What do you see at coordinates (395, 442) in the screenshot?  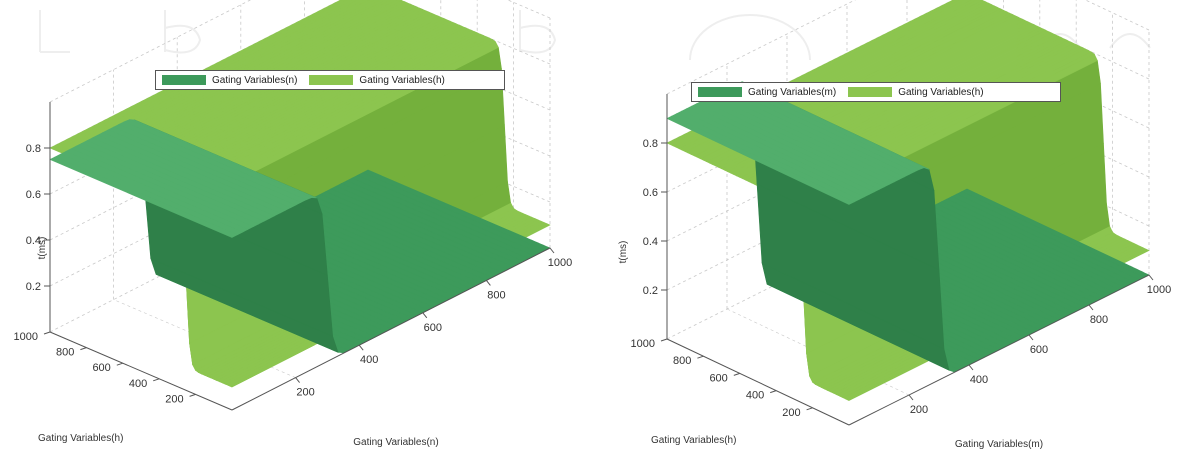 I see `x-axis-title: Gating Variables(n)` at bounding box center [395, 442].